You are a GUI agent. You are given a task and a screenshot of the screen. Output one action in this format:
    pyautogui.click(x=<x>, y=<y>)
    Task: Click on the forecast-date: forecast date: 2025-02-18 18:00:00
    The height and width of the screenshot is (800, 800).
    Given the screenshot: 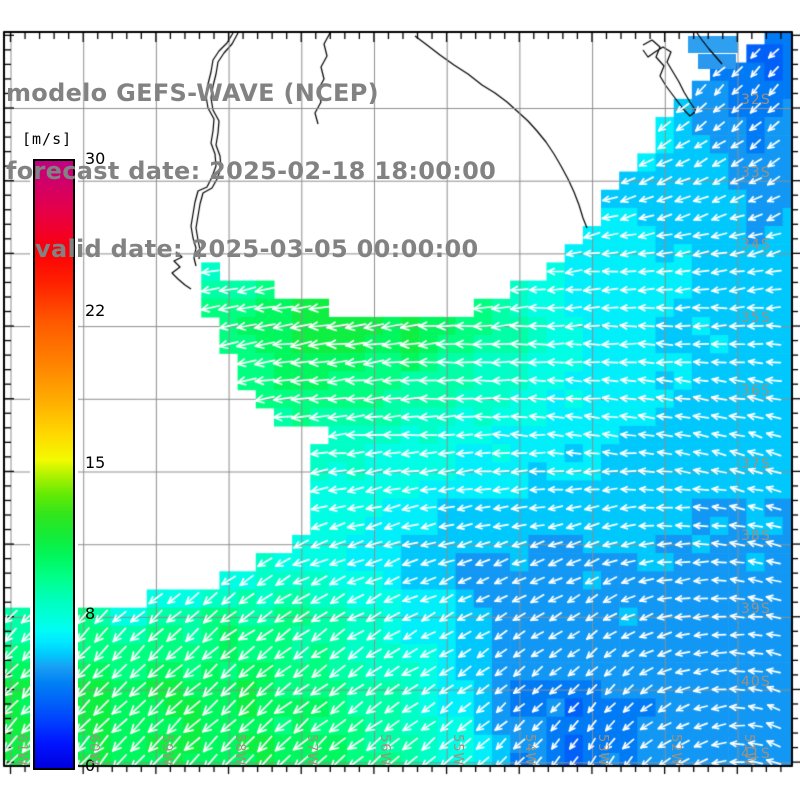 What is the action you would take?
    pyautogui.click(x=251, y=171)
    